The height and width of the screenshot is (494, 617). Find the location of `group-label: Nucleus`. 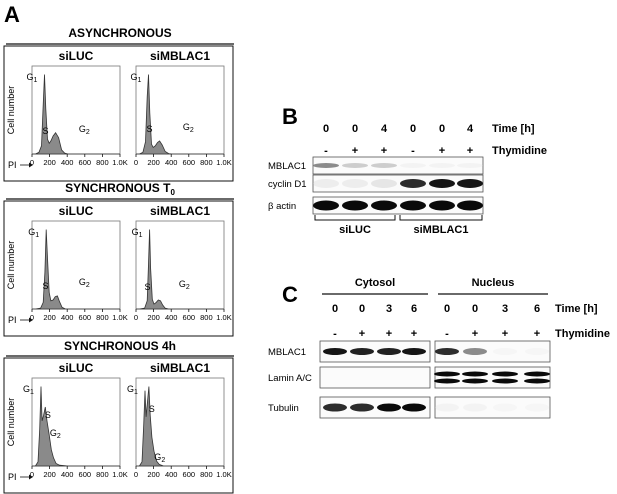

group-label: Nucleus is located at coordinates (493, 283).